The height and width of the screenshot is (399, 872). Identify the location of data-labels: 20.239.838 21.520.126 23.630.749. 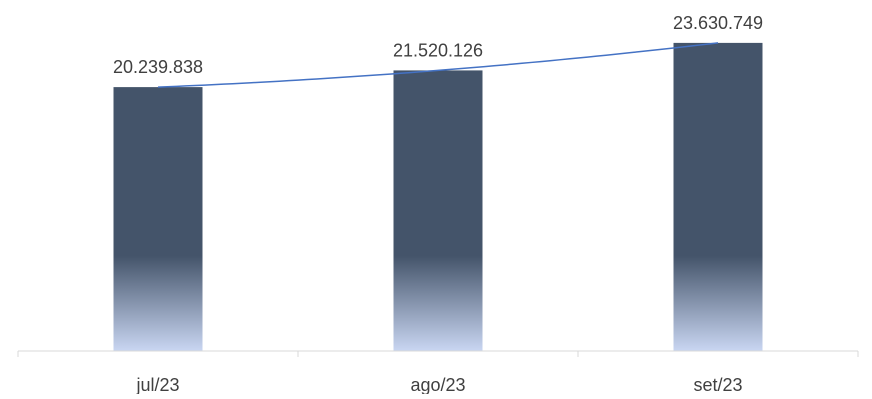
(438, 45).